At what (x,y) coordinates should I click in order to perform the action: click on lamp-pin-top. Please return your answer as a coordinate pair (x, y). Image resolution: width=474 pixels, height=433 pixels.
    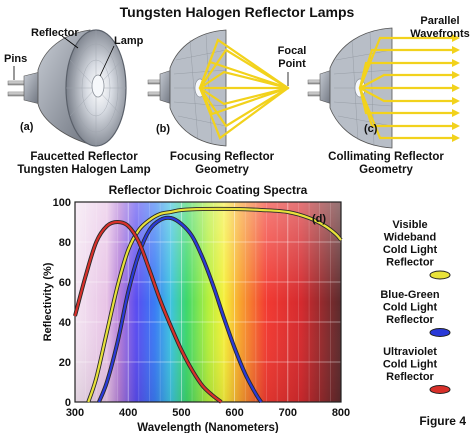
    Looking at the image, I should click on (17, 83).